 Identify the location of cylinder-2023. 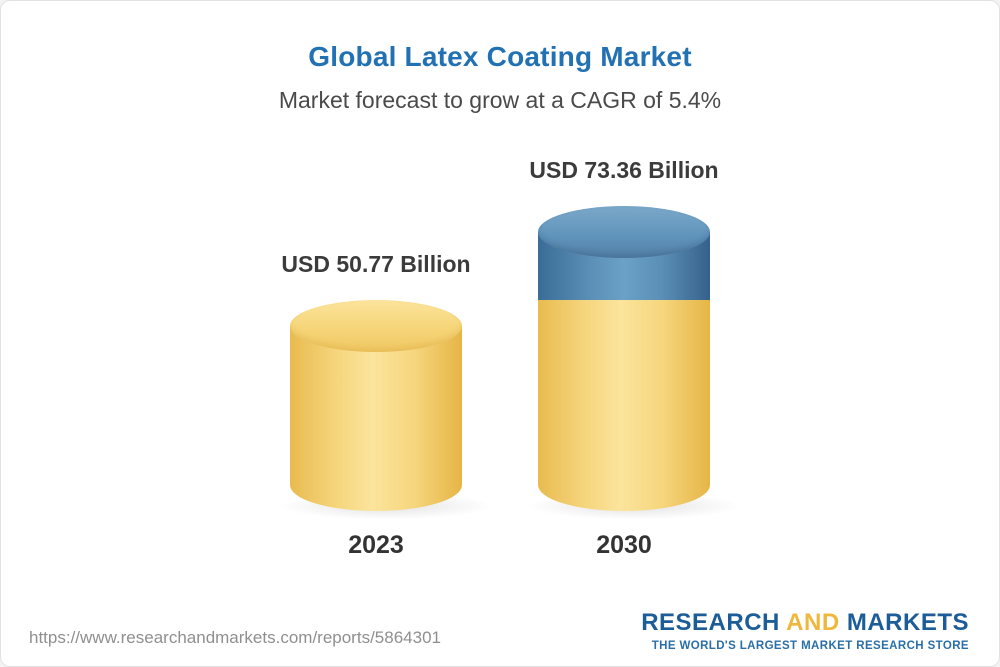
(376, 405).